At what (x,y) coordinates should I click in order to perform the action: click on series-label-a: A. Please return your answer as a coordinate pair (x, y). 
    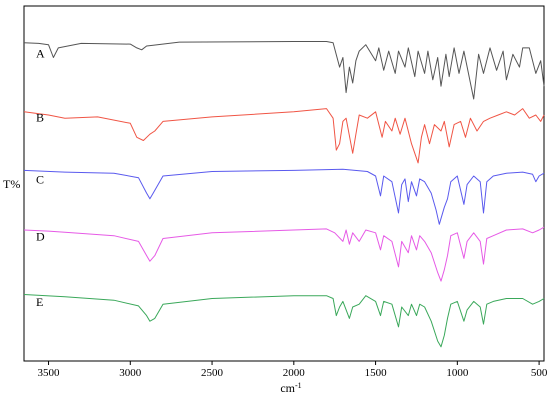
    Looking at the image, I should click on (40, 54).